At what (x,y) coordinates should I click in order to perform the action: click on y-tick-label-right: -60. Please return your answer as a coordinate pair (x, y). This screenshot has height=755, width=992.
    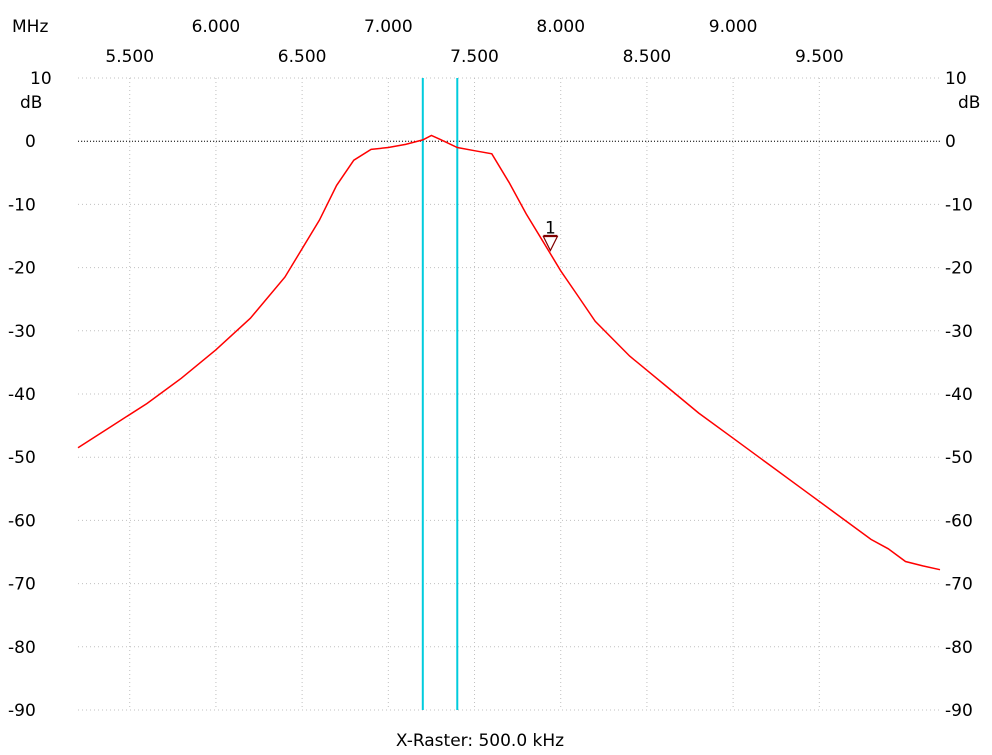
    Looking at the image, I should click on (959, 521).